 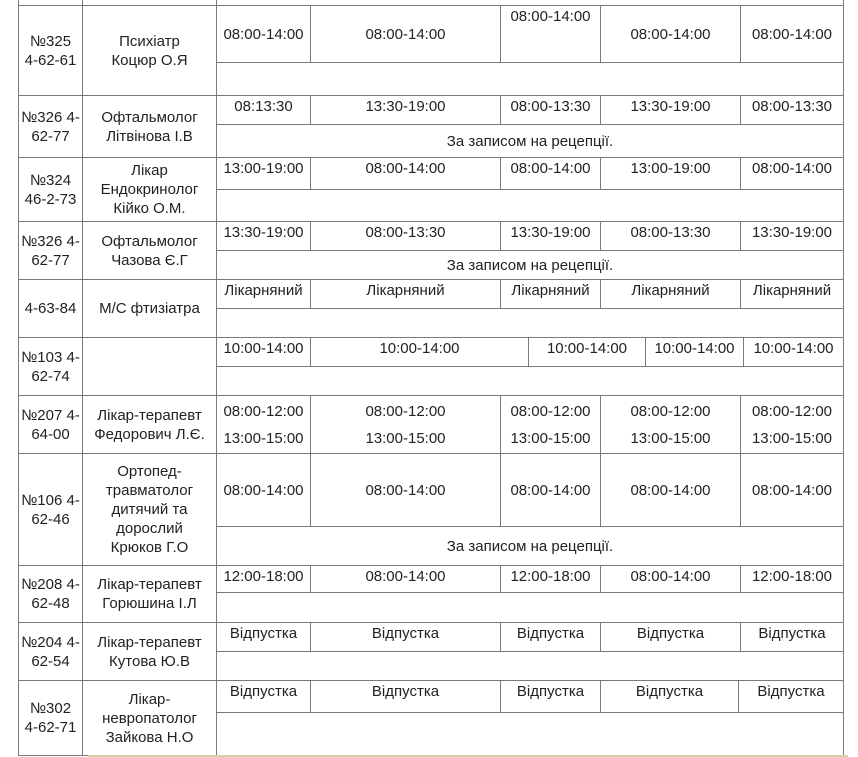 What do you see at coordinates (419, 348) in the screenshot?
I see `work-hours: 10:00-14:00` at bounding box center [419, 348].